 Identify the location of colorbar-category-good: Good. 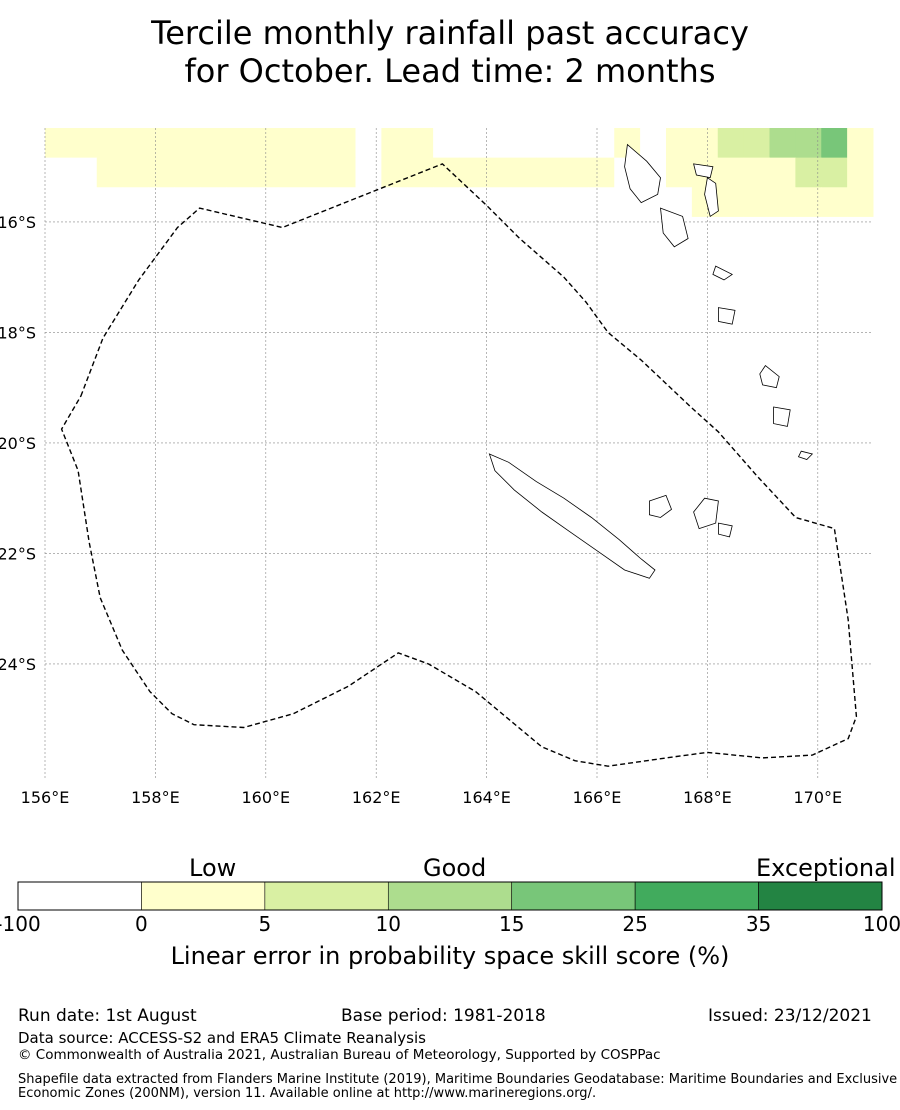
(455, 868).